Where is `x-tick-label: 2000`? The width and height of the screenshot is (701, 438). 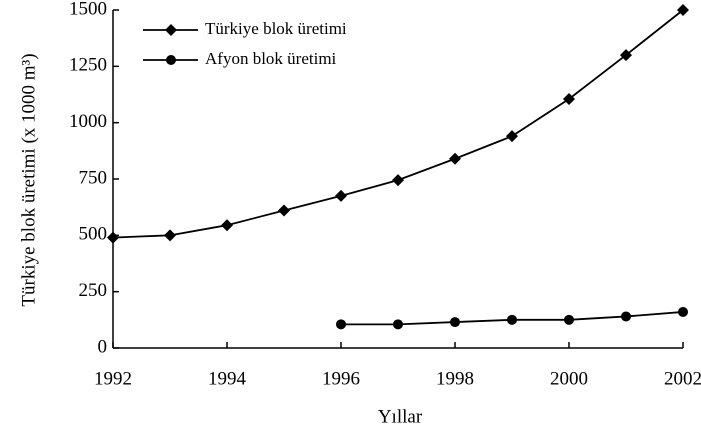
x-tick-label: 2000 is located at coordinates (569, 378).